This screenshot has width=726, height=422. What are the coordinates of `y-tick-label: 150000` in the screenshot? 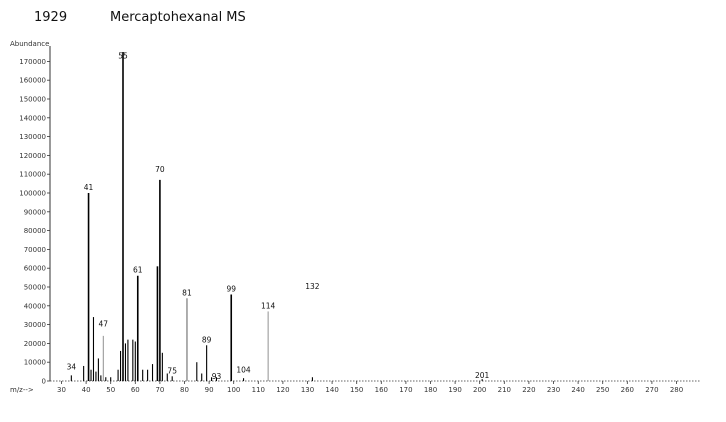 It's located at (32, 100).